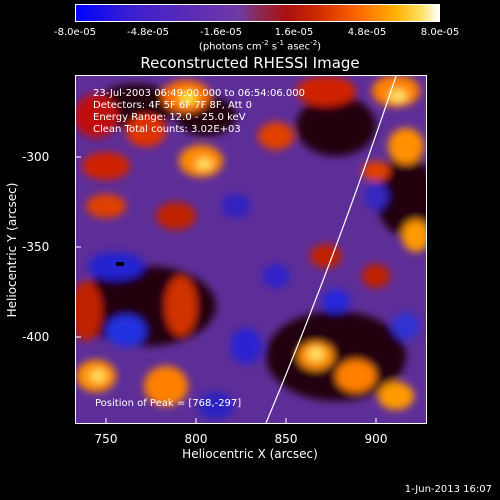  What do you see at coordinates (250, 63) in the screenshot?
I see `plot-title: Reconstructed RHESSI Image` at bounding box center [250, 63].